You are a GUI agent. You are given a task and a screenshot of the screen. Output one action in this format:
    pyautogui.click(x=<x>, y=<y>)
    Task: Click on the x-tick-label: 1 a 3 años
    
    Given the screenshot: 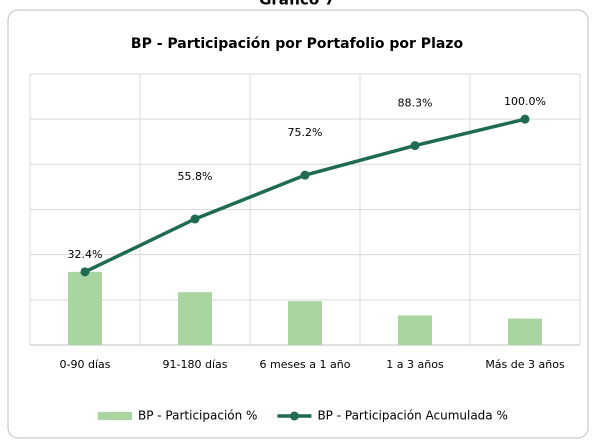 What is the action you would take?
    pyautogui.click(x=415, y=364)
    